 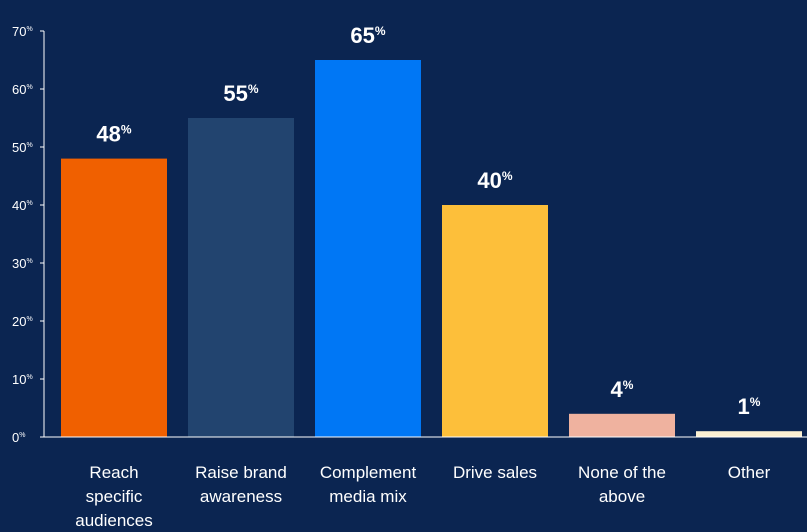 I want to click on bar-value-label: 65%, so click(x=367, y=35).